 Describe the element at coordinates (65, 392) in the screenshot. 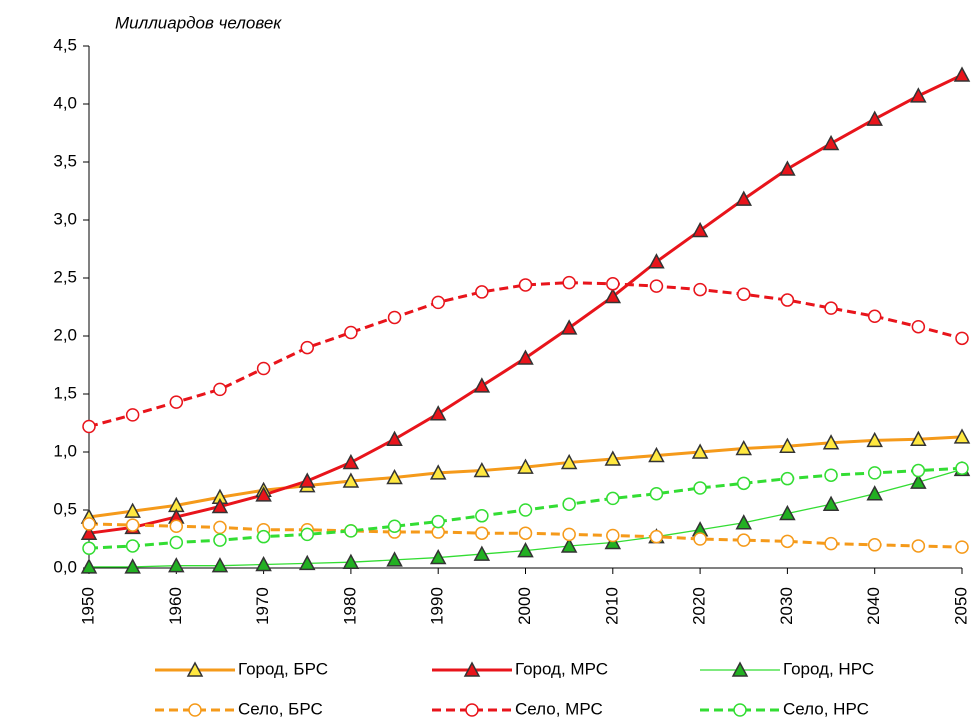

I see `y-tick-label: 1,5` at that location.